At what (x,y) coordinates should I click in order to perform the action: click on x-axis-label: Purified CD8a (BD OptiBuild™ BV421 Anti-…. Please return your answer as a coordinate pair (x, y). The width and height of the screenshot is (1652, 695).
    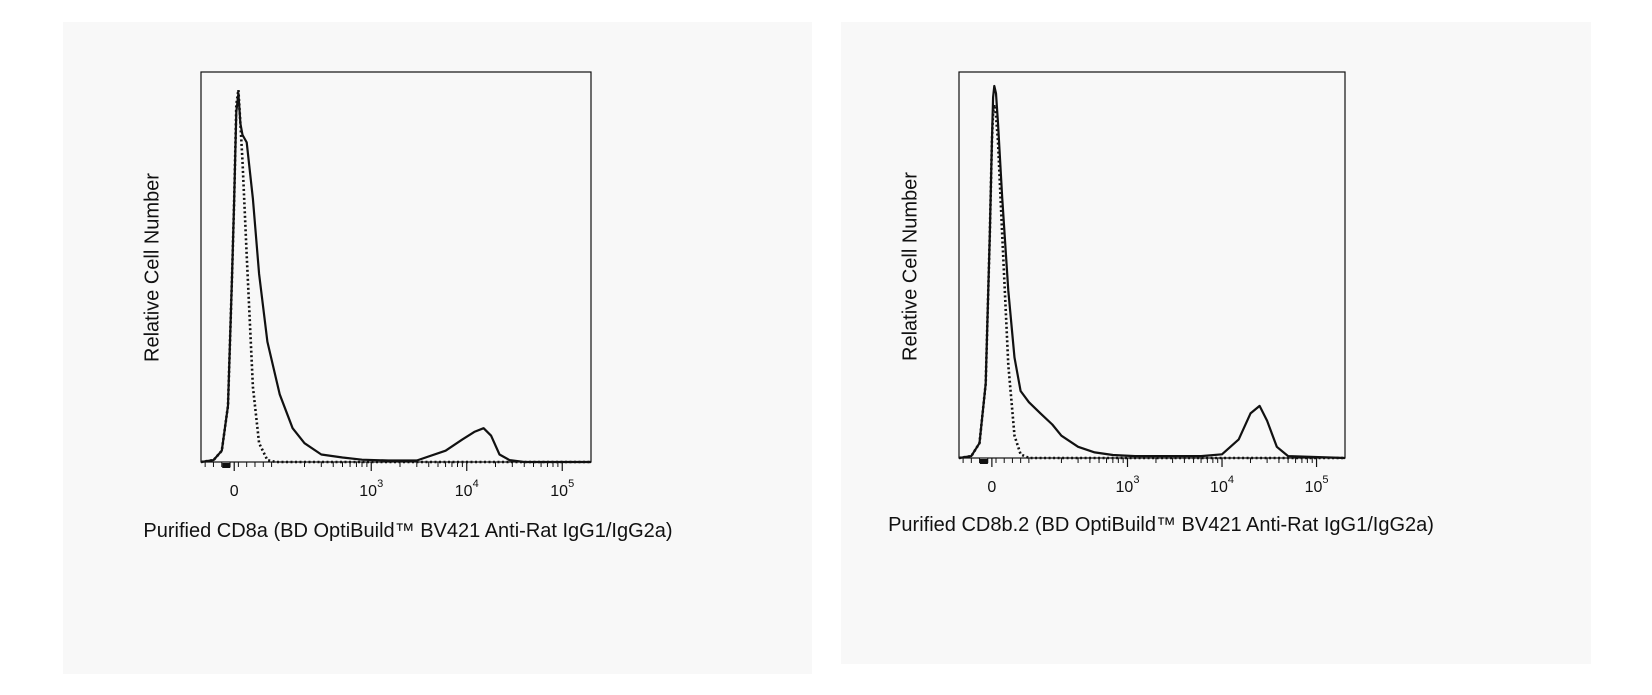
    Looking at the image, I should click on (408, 531).